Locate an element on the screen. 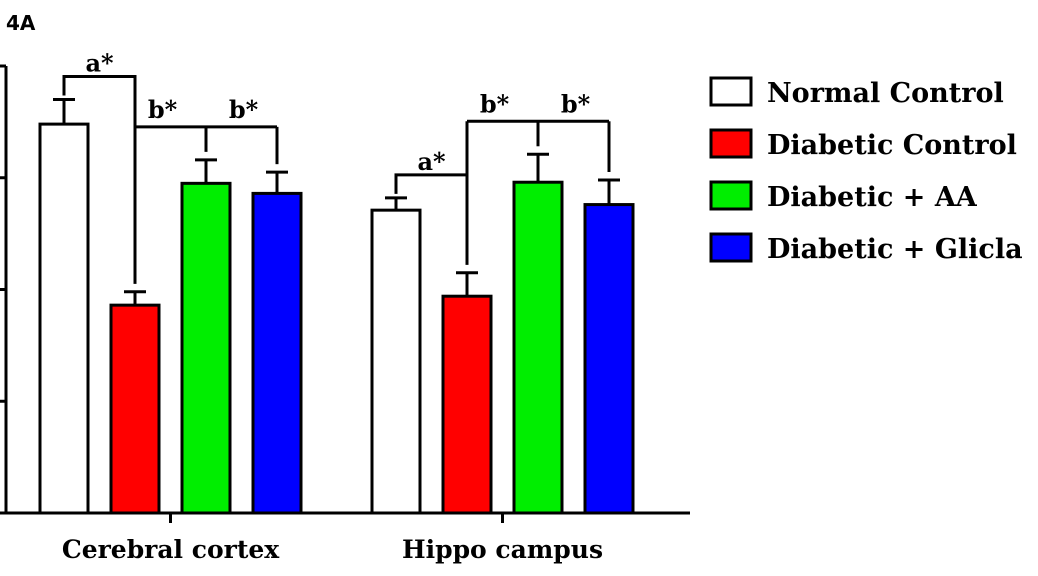  legend-label: Diabetic + AA is located at coordinates (872, 197).